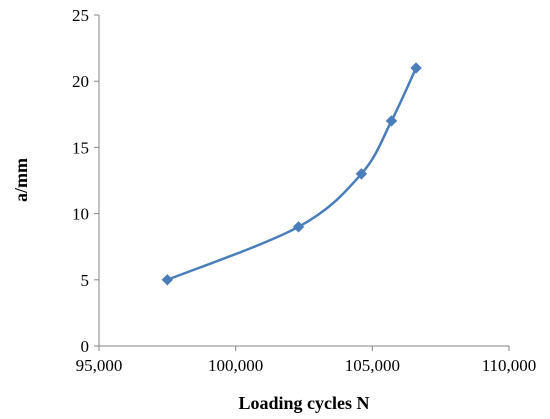  What do you see at coordinates (235, 365) in the screenshot?
I see `x-tick-label: 100,000` at bounding box center [235, 365].